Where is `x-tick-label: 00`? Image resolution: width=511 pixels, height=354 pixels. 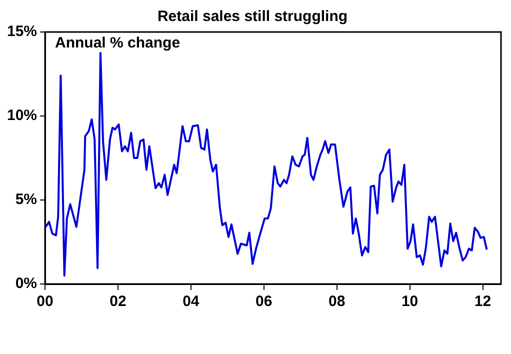
x-tick-label: 00 is located at coordinates (45, 301).